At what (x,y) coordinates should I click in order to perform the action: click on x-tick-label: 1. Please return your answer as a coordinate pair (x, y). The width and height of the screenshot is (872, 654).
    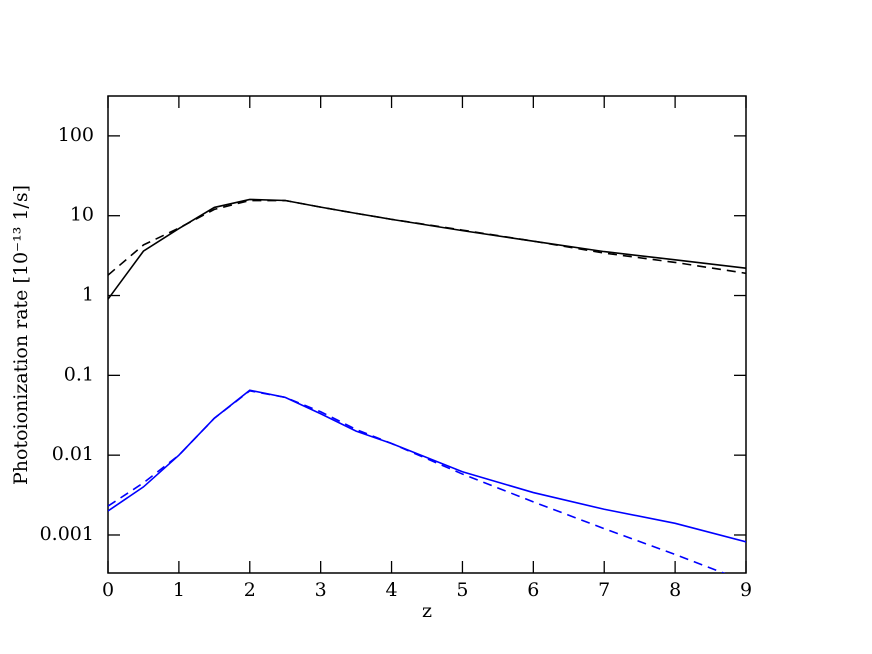
    Looking at the image, I should click on (179, 590).